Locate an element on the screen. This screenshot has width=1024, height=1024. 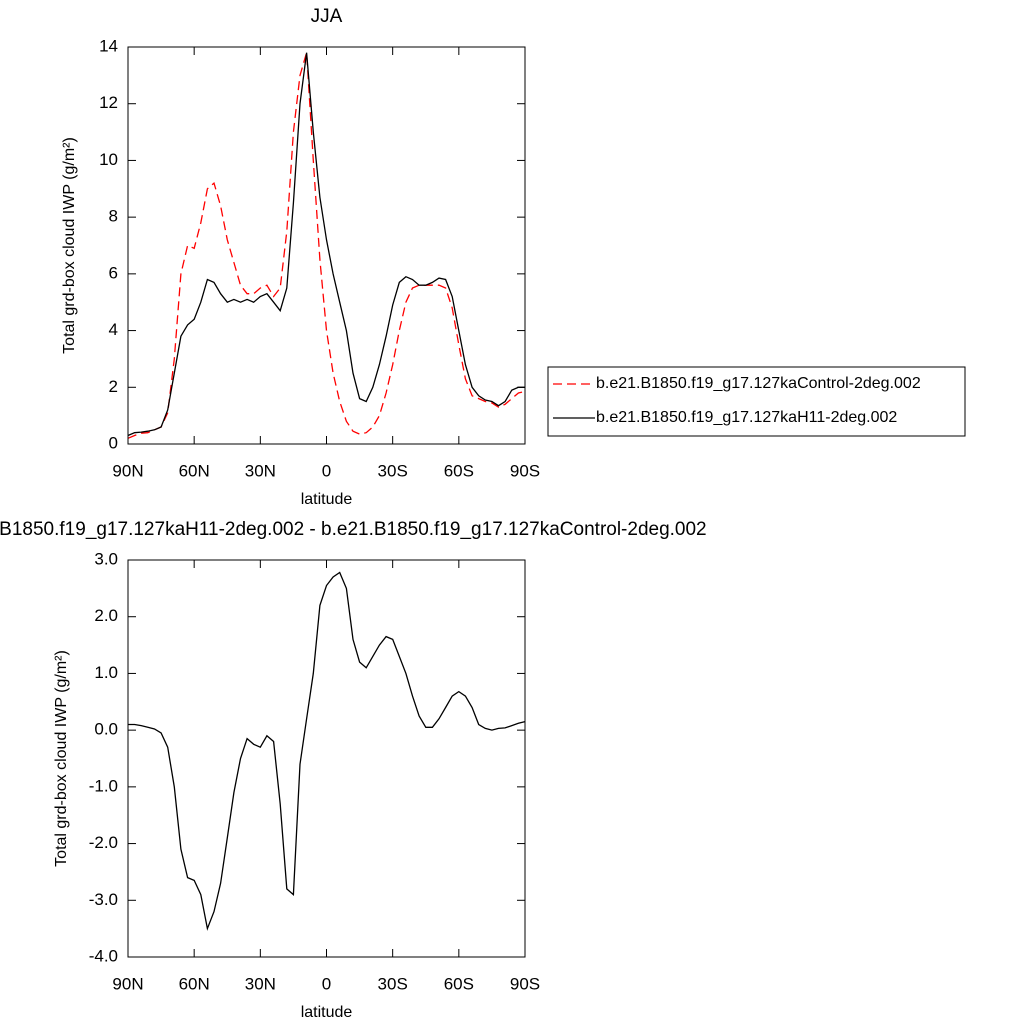
y-tick-label: 0 is located at coordinates (113, 442).